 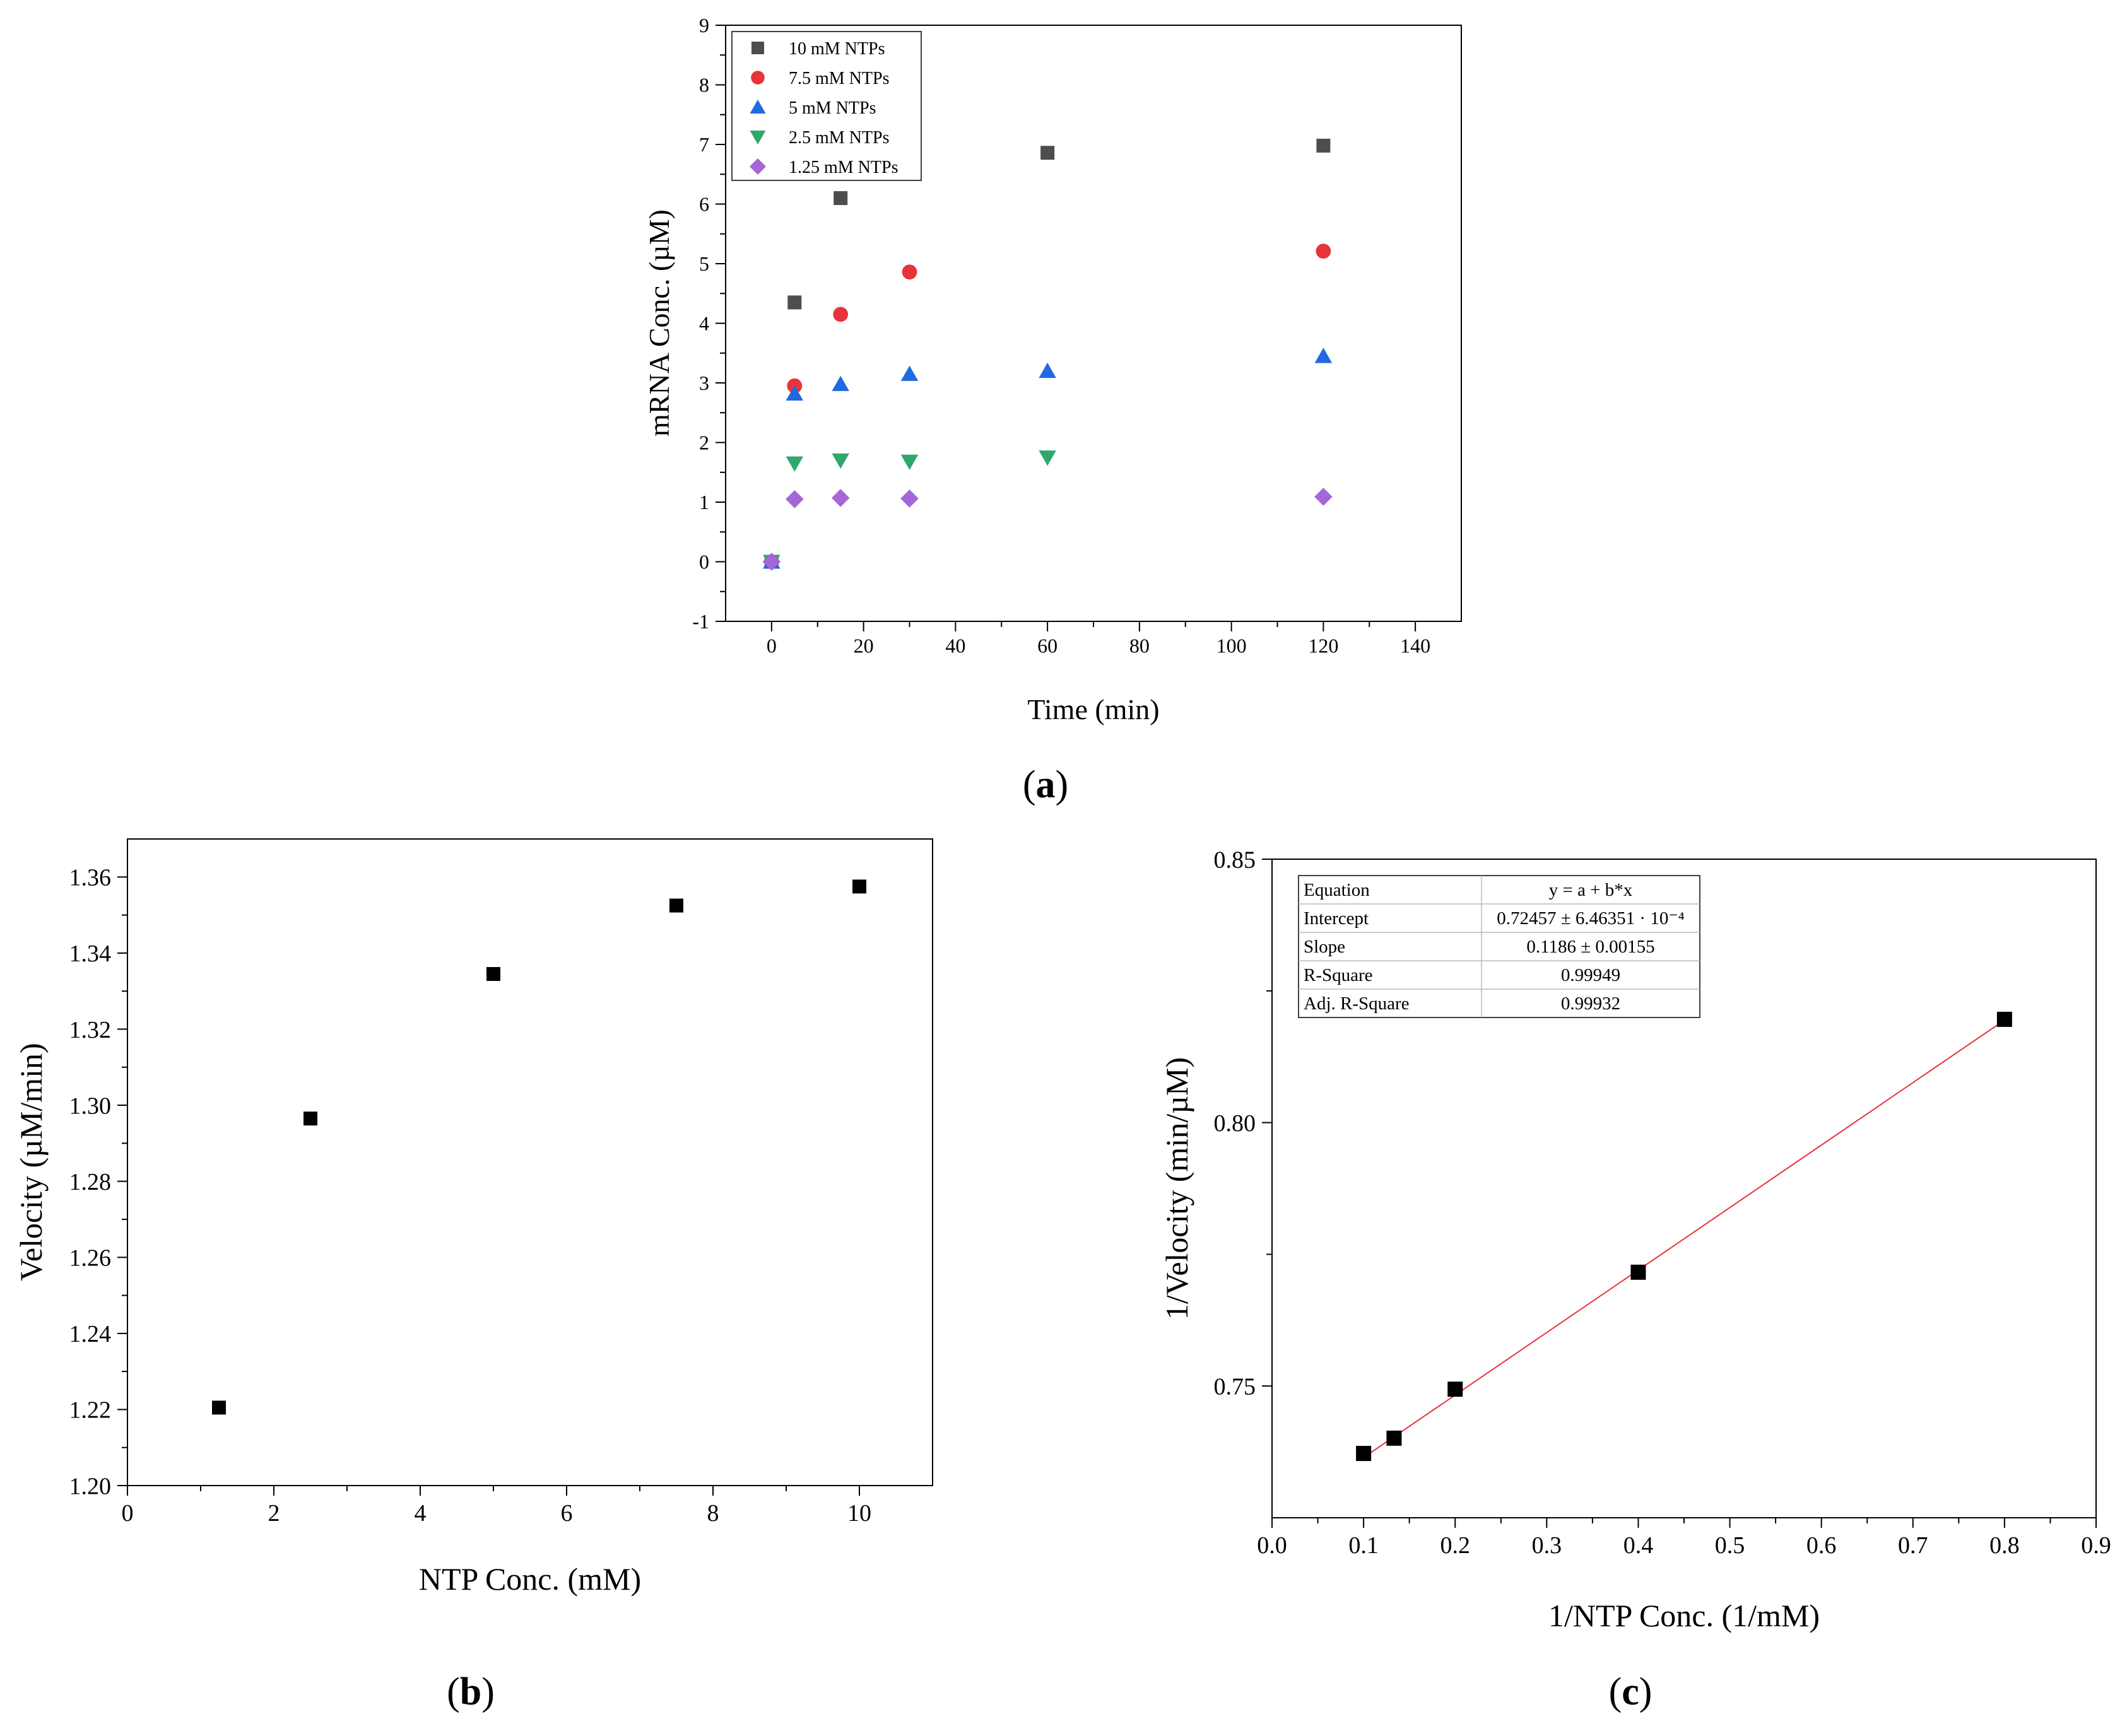 I want to click on panel-b-y-tick-label: 1.22, so click(x=90, y=1410).